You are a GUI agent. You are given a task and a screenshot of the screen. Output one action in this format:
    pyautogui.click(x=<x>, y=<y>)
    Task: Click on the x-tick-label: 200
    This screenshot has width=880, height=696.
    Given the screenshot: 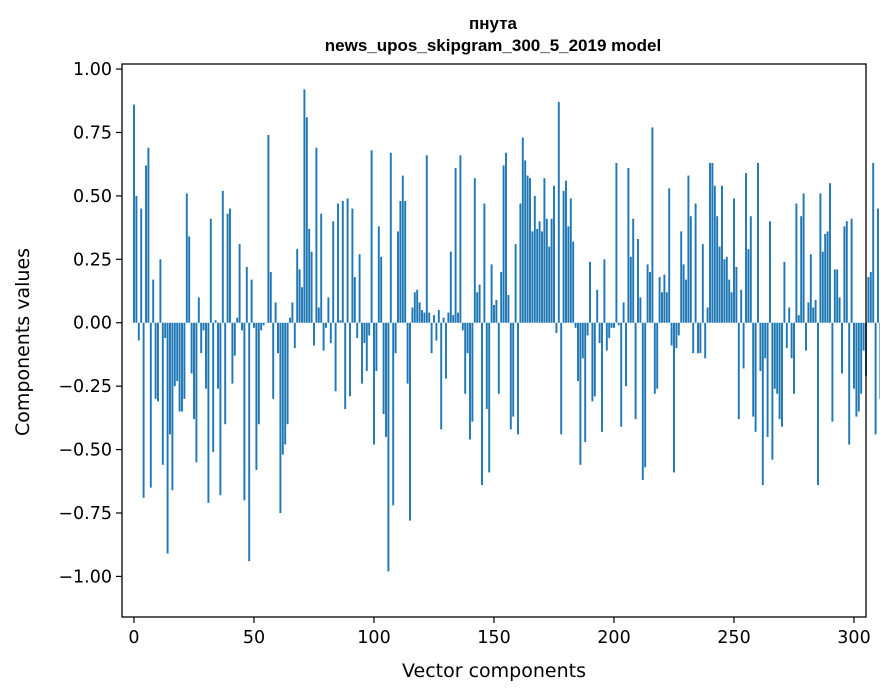 What is the action you would take?
    pyautogui.click(x=613, y=638)
    